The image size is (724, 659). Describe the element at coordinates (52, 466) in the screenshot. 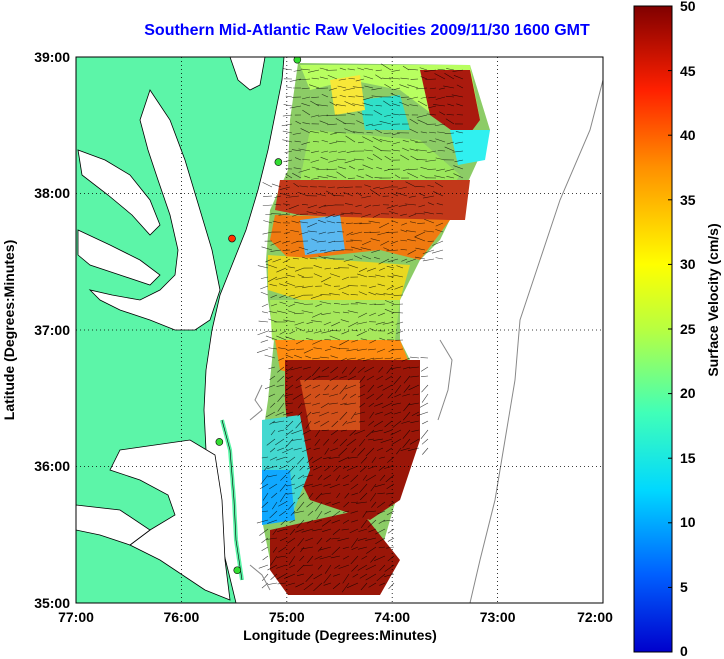

I see `y-tick-label: 36:00` at that location.